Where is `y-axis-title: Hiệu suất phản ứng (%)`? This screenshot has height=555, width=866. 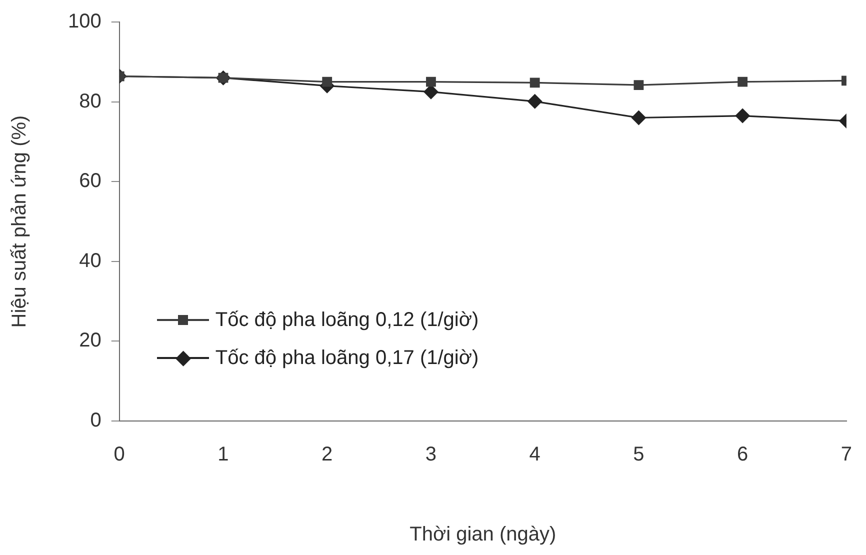 y-axis-title: Hiệu suất phản ứng (%) is located at coordinates (19, 221).